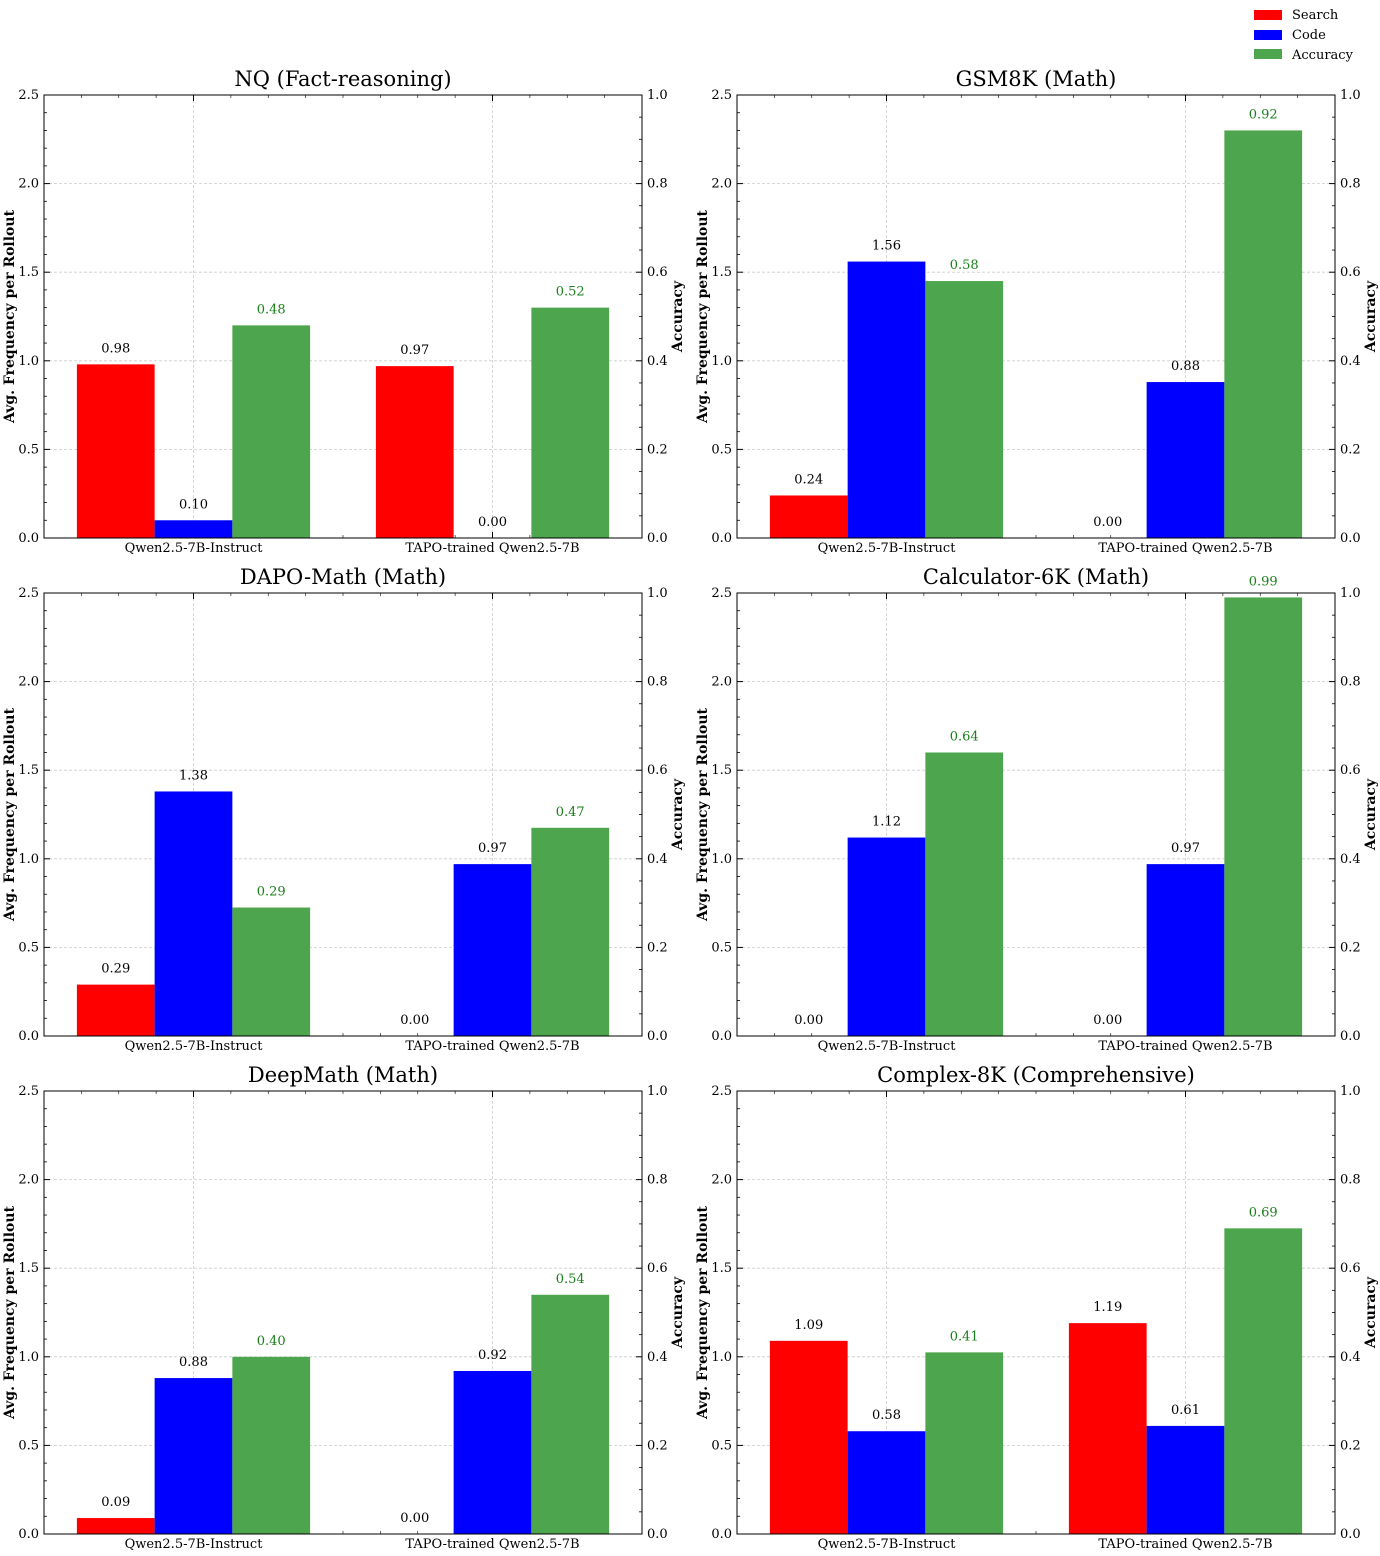  Describe the element at coordinates (1322, 55) in the screenshot. I see `legend-label-accuracy: Accuracy` at that location.